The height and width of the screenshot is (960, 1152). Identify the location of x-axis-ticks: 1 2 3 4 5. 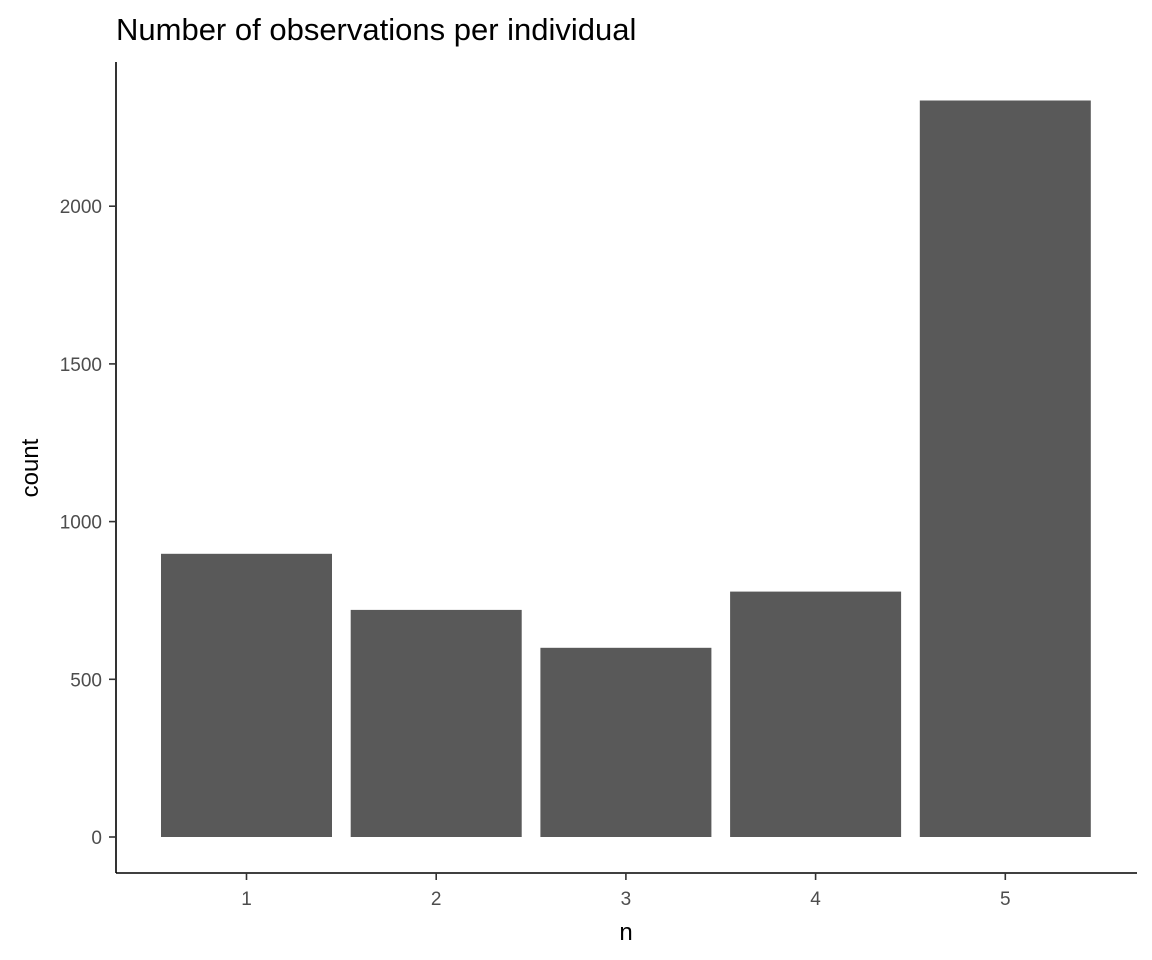
(626, 891).